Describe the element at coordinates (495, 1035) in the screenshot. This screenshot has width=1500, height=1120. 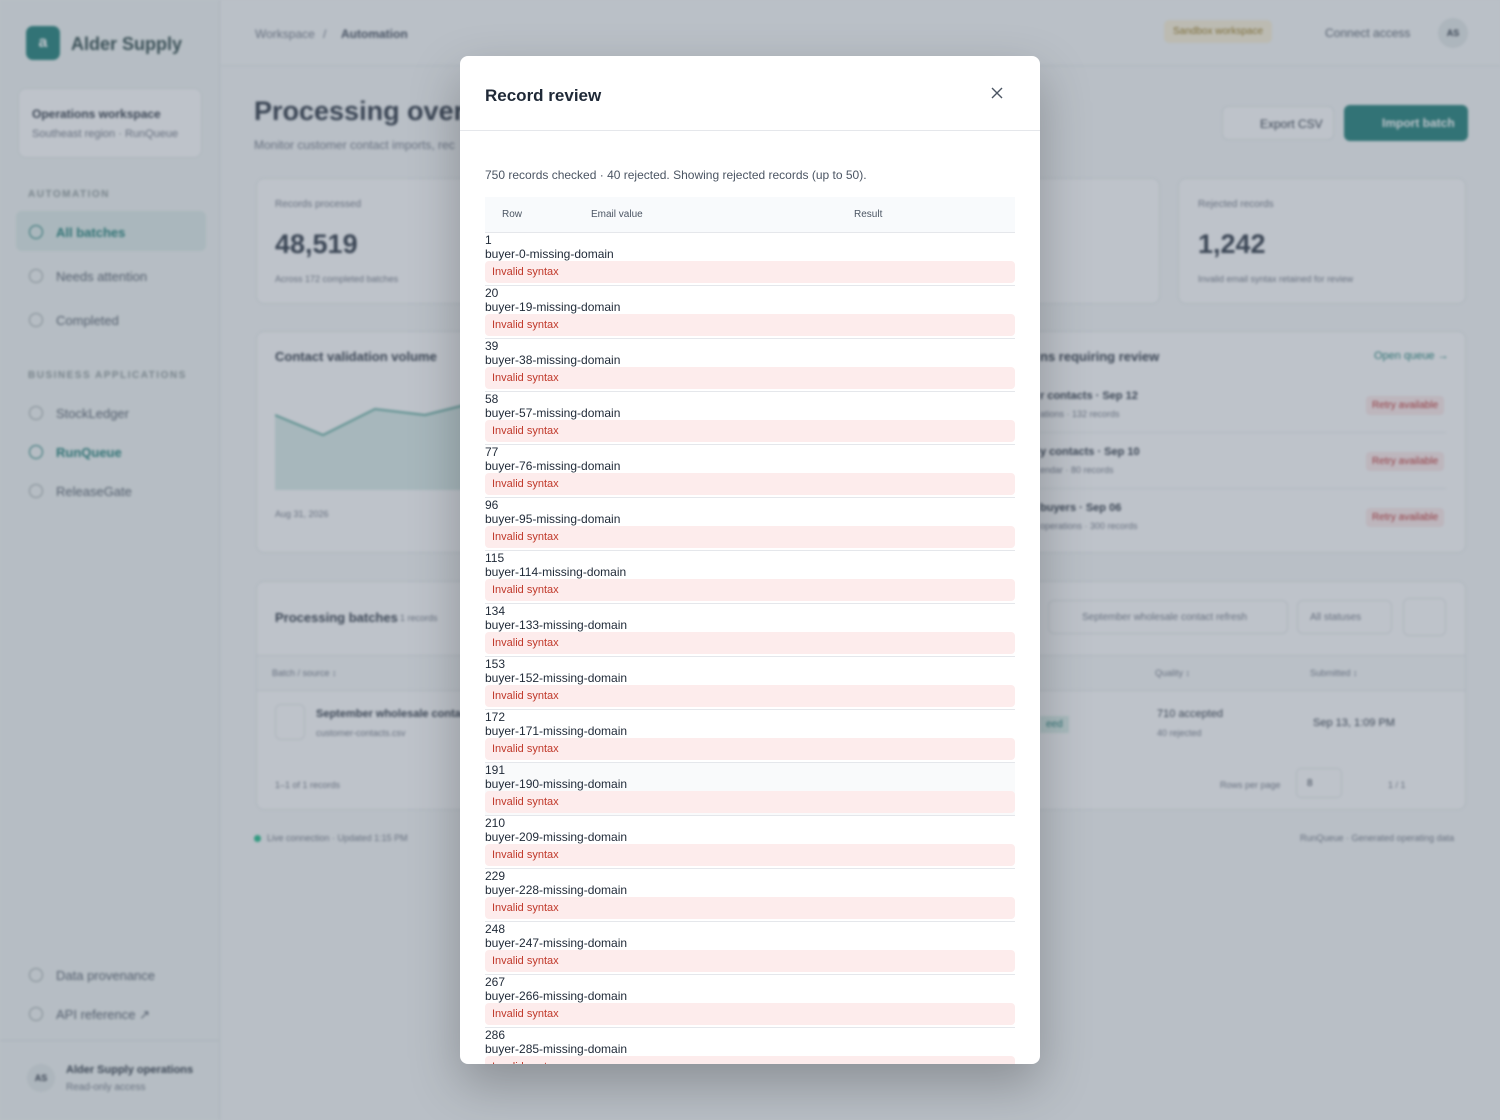
I see `row-number: 286` at that location.